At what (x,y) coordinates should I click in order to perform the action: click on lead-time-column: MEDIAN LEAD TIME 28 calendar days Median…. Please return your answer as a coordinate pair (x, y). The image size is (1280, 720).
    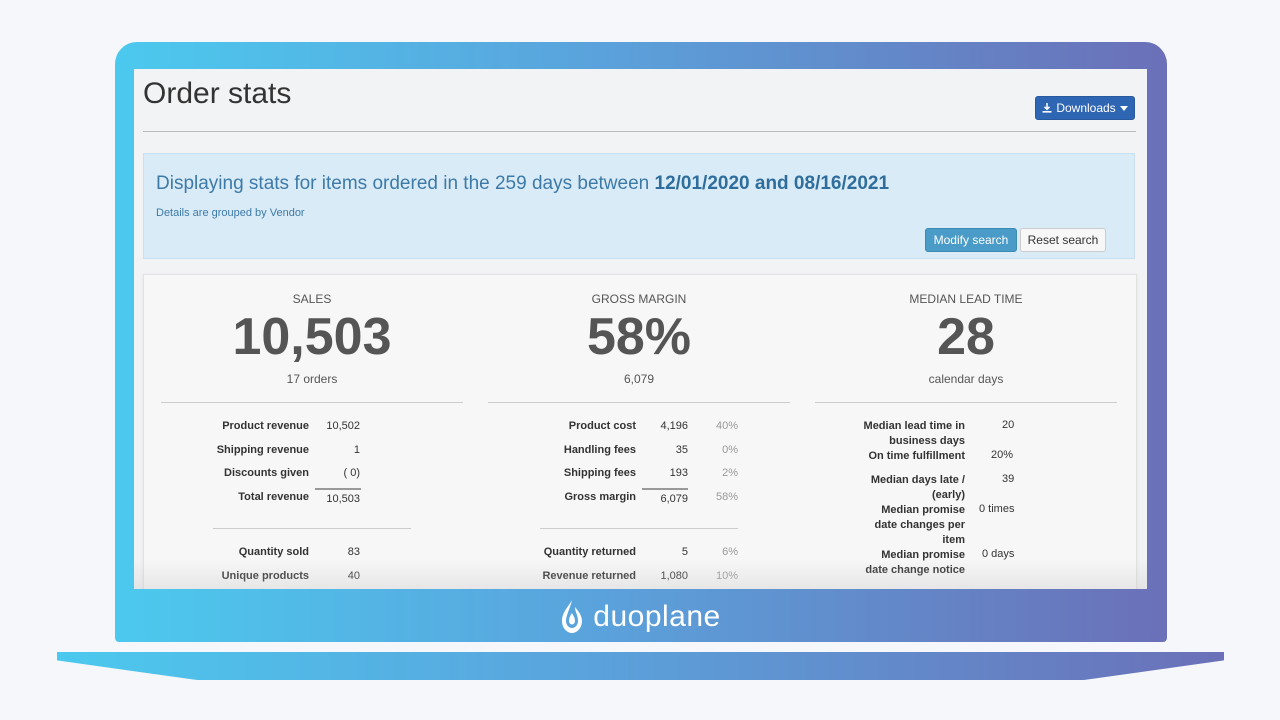
    Looking at the image, I should click on (966, 432).